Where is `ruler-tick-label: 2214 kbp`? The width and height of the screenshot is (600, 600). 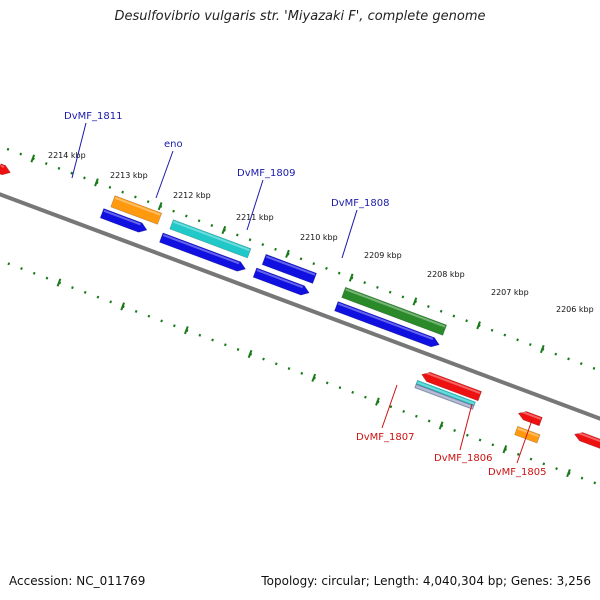 ruler-tick-label: 2214 kbp is located at coordinates (67, 155).